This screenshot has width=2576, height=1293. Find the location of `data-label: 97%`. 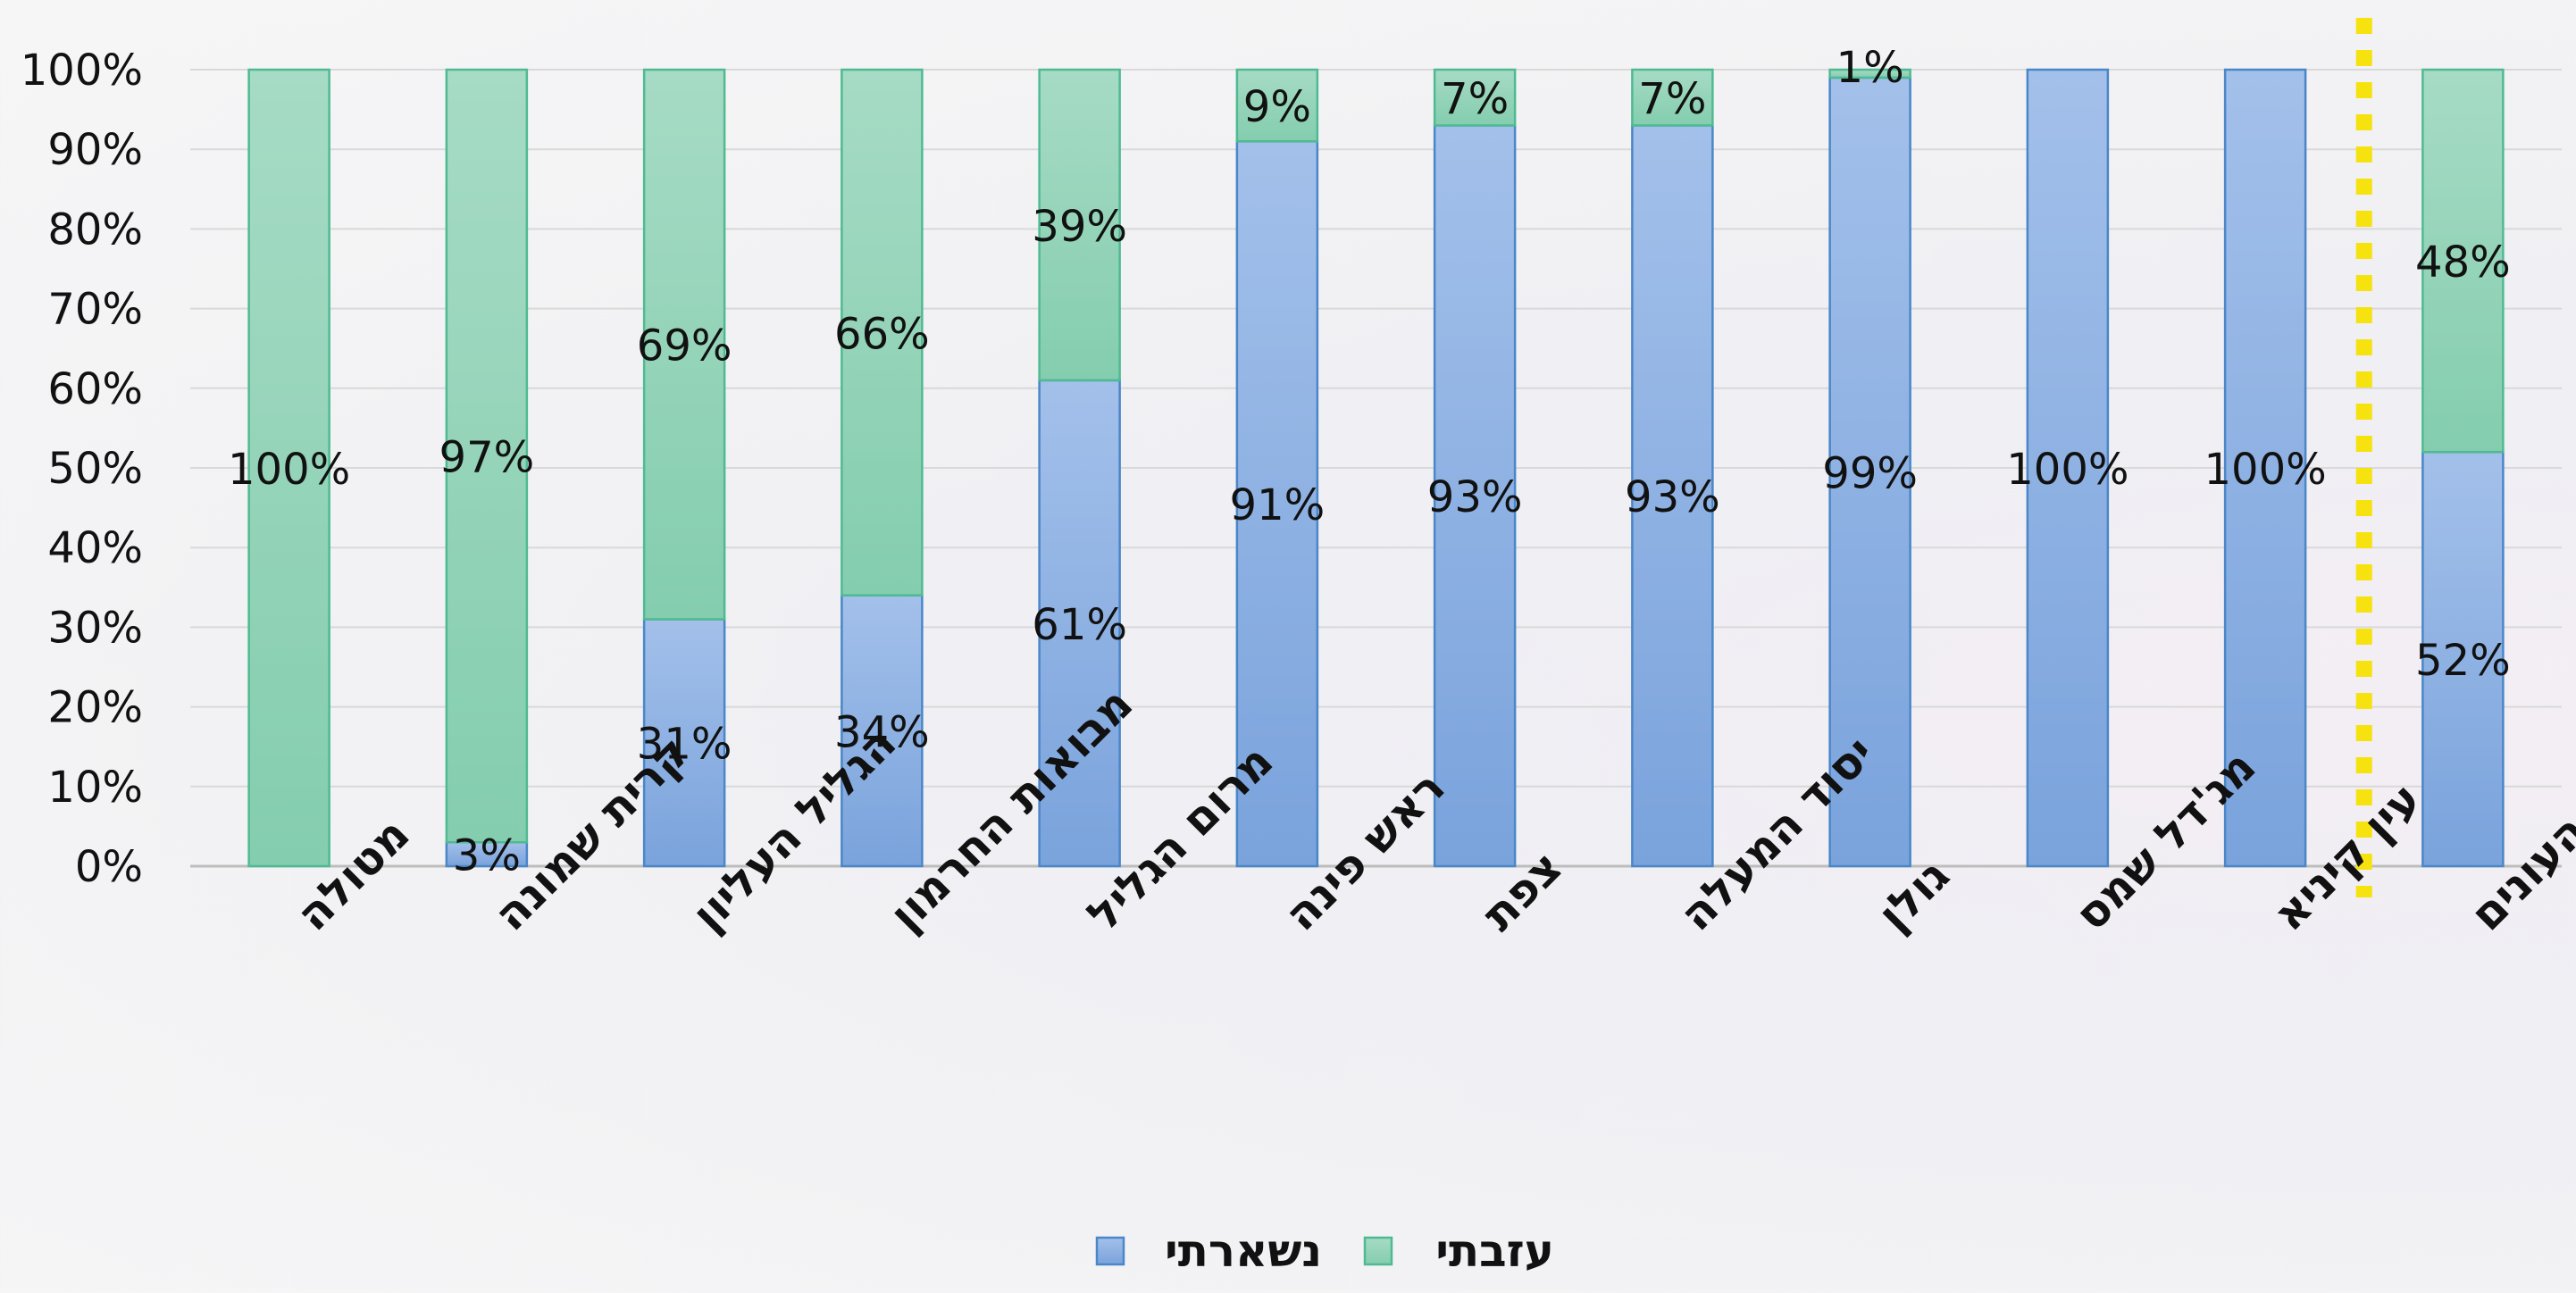

data-label: 97% is located at coordinates (487, 458).